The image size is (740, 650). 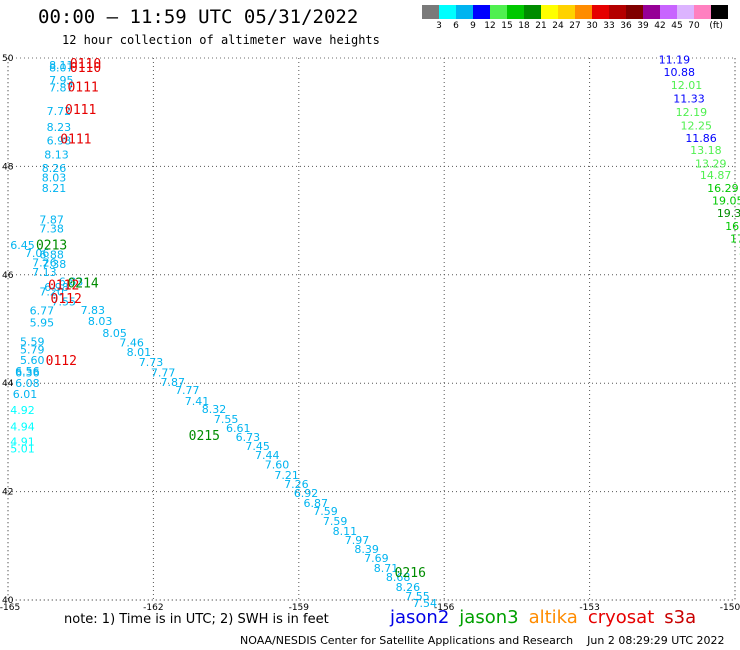 What do you see at coordinates (151, 362) in the screenshot?
I see `wave-height-value: 7.73` at bounding box center [151, 362].